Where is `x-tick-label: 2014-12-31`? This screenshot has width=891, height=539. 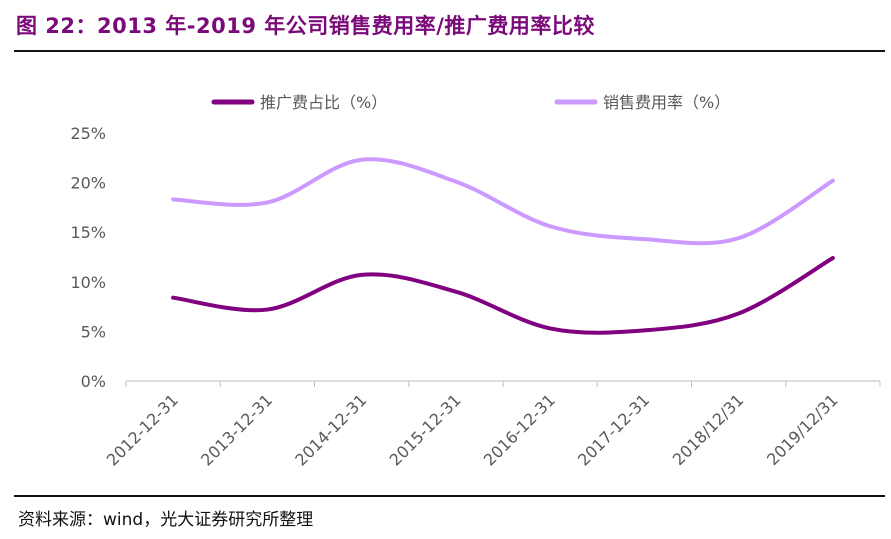 x-tick-label: 2014-12-31 is located at coordinates (330, 429).